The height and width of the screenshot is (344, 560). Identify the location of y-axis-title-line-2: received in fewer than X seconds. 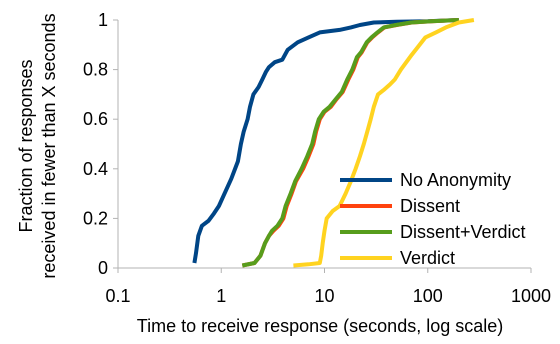
(49, 145).